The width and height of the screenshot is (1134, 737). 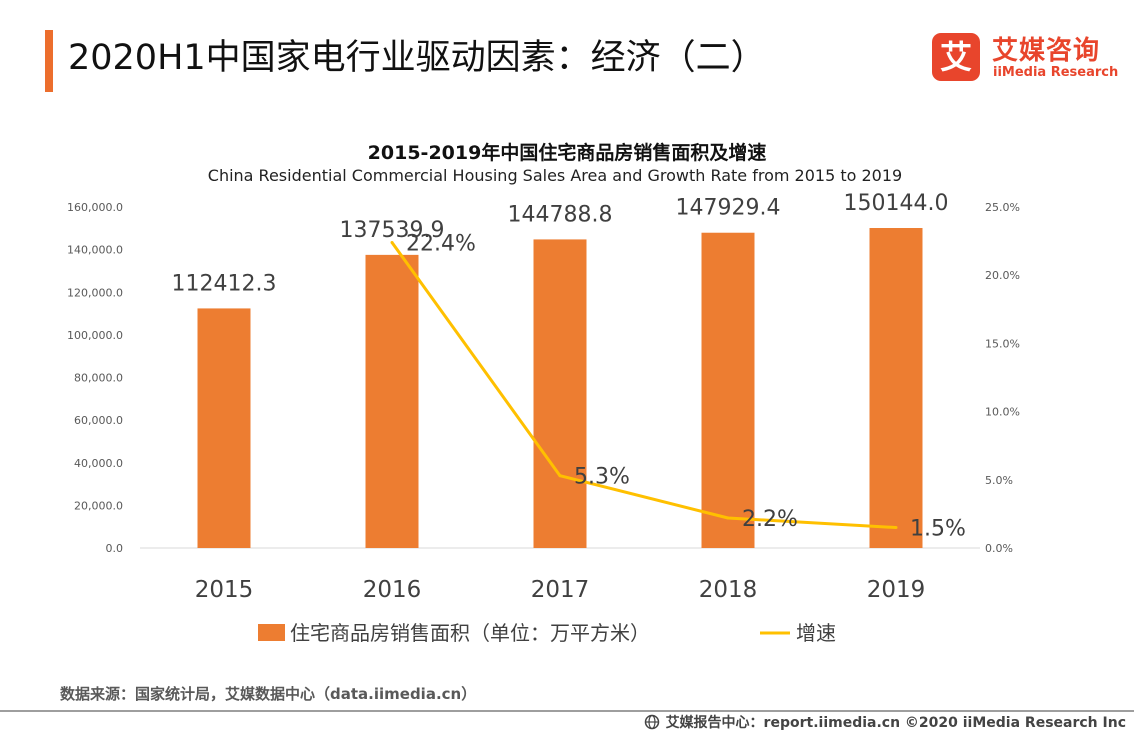 What do you see at coordinates (956, 57) in the screenshot?
I see `logo-icon: 艾` at bounding box center [956, 57].